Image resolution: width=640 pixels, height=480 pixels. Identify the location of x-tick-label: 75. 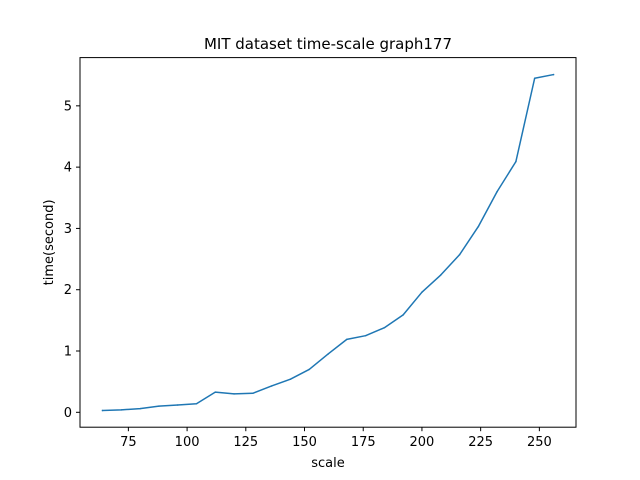
(128, 442).